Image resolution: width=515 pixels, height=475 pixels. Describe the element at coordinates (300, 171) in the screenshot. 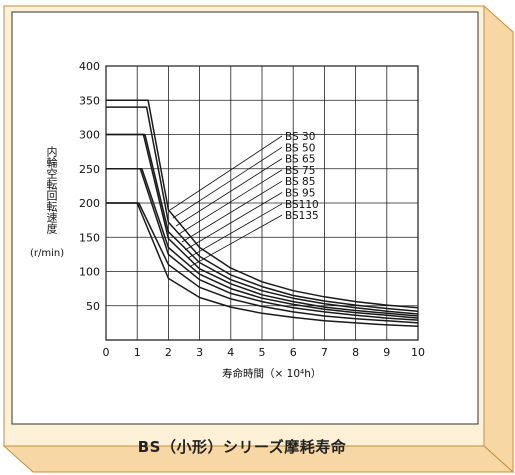

I see `legend-label: BS 75` at that location.